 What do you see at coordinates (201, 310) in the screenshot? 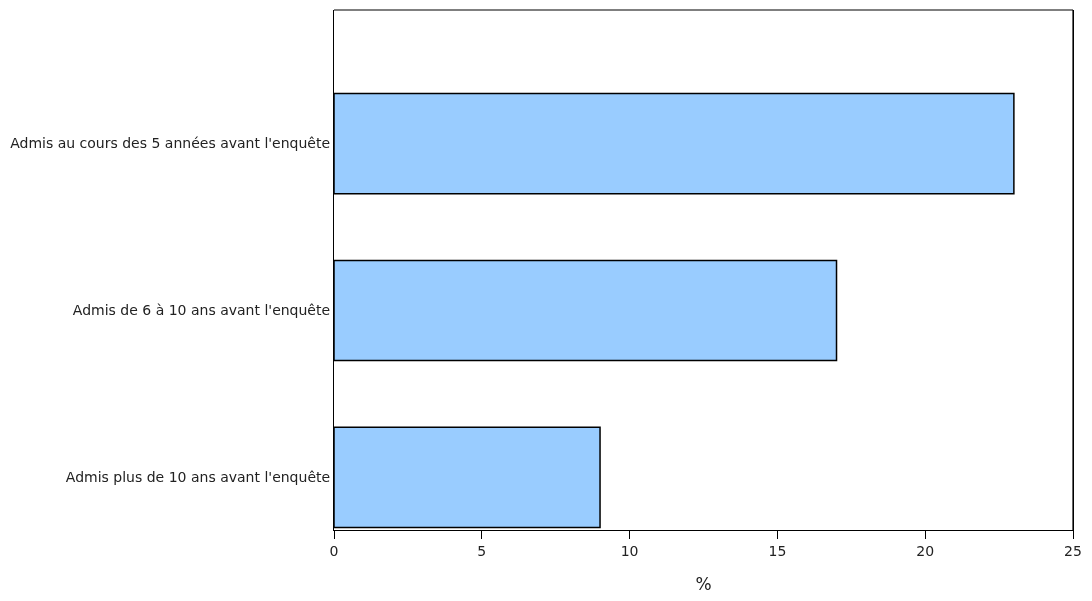
I see `y-tick-label: Admis de 6 à 10 ans avant l'enquête` at bounding box center [201, 310].